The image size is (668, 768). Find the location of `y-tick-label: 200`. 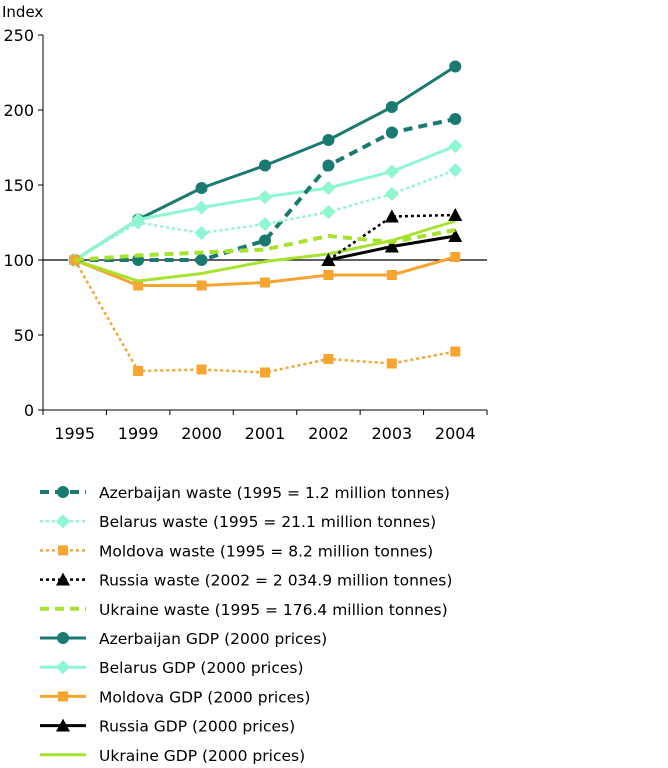

y-tick-label: 200 is located at coordinates (18, 110).